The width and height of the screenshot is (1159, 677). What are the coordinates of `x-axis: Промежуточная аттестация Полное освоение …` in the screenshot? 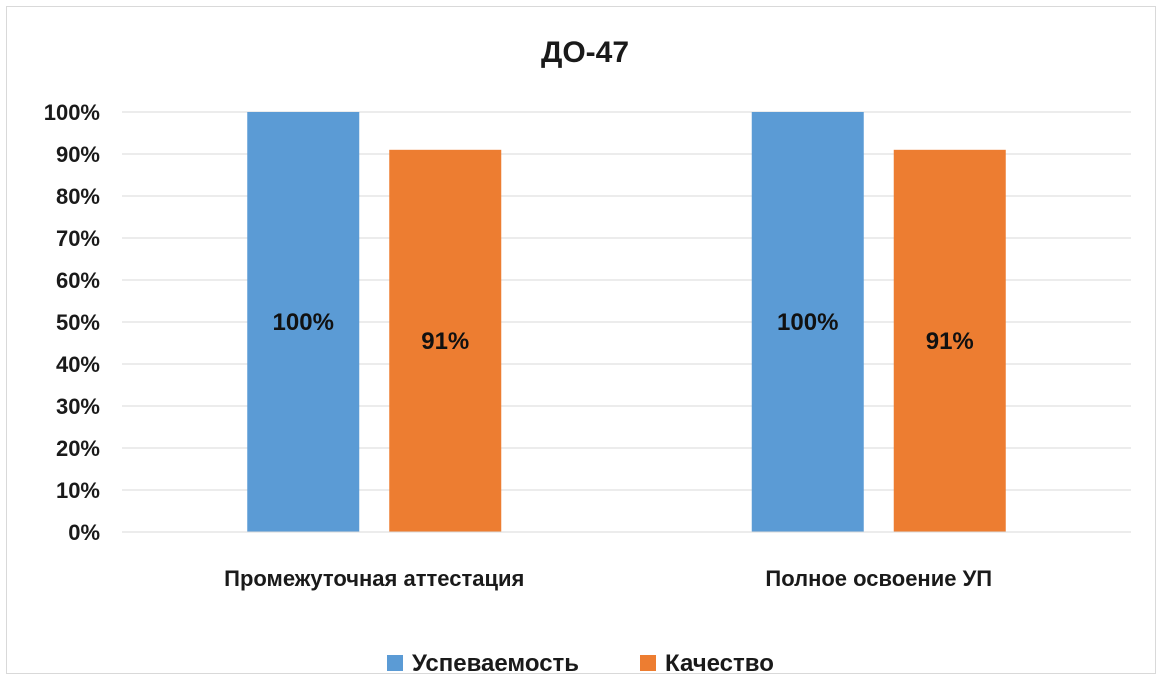 It's located at (626, 561).